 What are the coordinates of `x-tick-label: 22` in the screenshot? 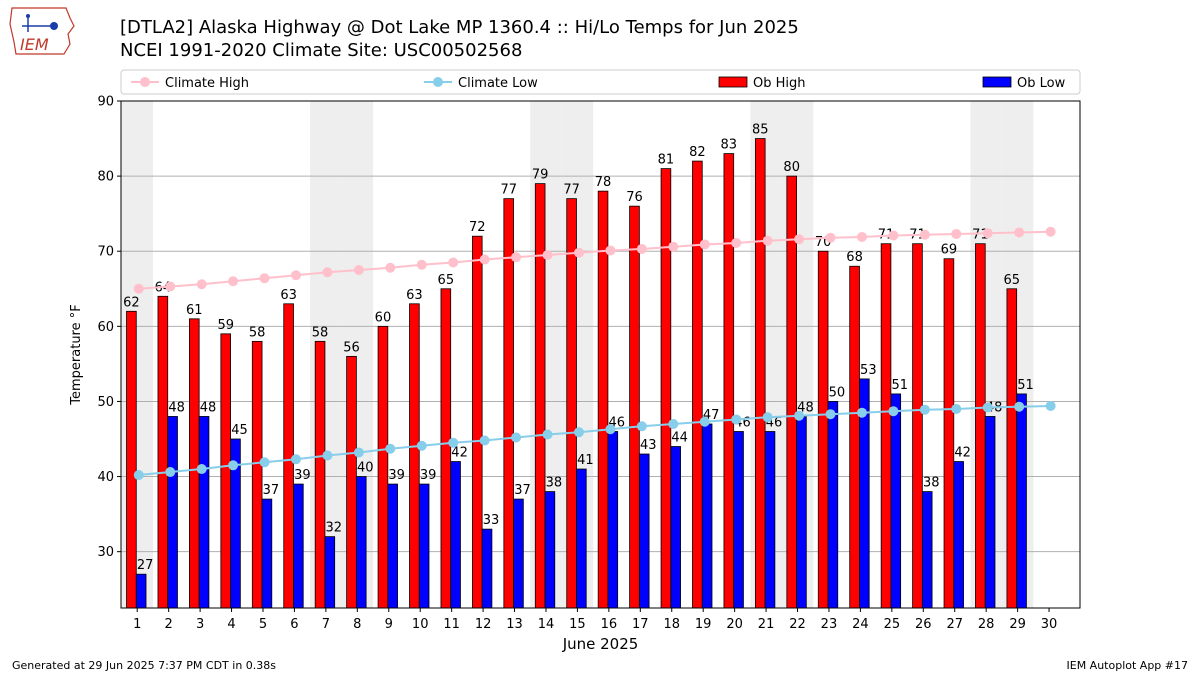 It's located at (797, 624).